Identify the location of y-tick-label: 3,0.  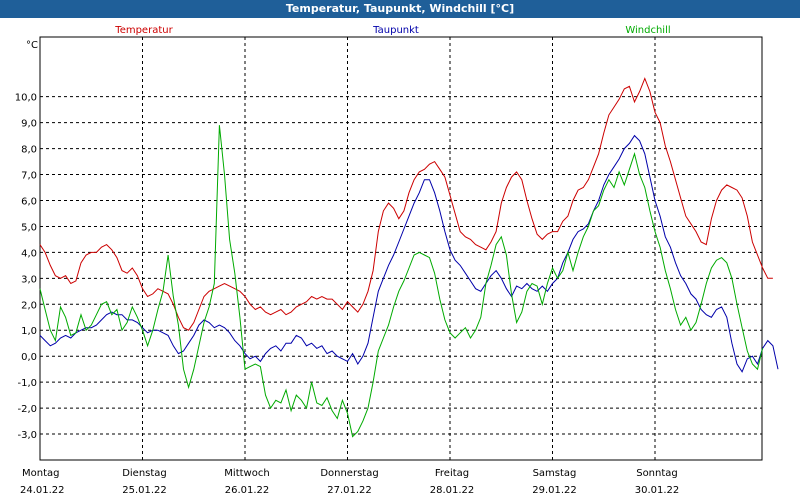
(29, 279).